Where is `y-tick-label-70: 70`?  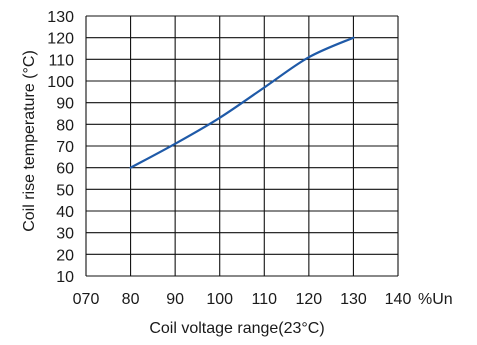
y-tick-label-70: 70 is located at coordinates (65, 147).